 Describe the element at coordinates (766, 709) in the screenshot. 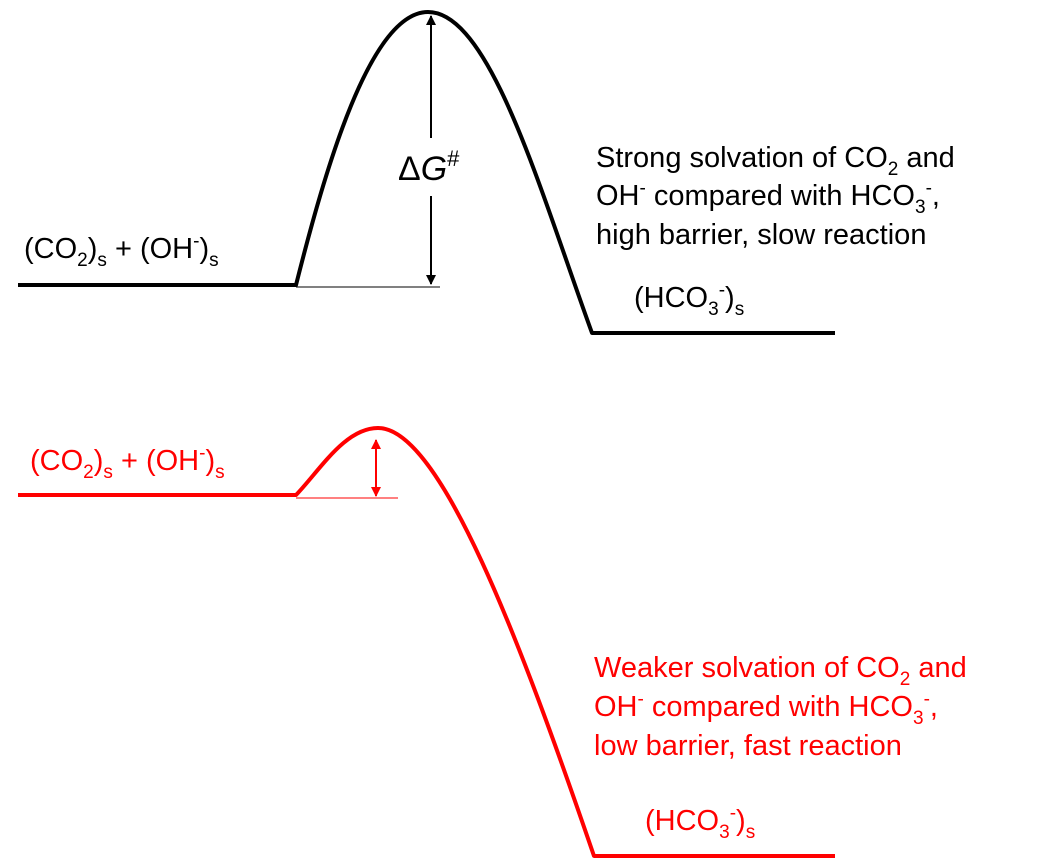

I see `fast-note-line-2: OH- compared with HCO3-,` at that location.